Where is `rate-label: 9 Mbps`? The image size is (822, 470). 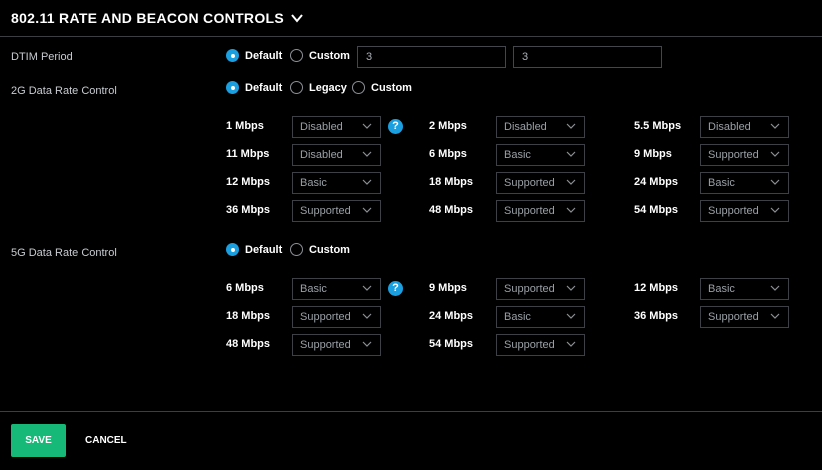
rate-label: 9 Mbps is located at coordinates (653, 154).